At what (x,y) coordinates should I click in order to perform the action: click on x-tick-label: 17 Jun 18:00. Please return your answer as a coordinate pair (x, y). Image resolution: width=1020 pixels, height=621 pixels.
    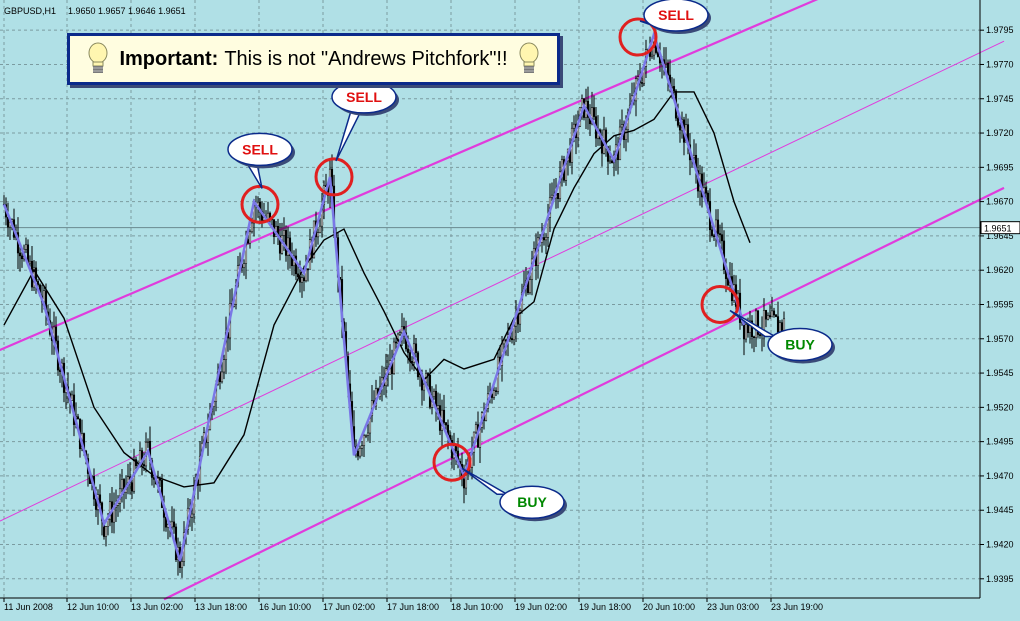
    Looking at the image, I should click on (413, 607).